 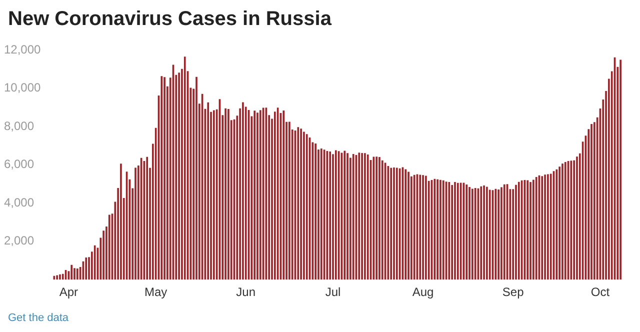 I want to click on x-tick-label: Sep, so click(x=513, y=292).